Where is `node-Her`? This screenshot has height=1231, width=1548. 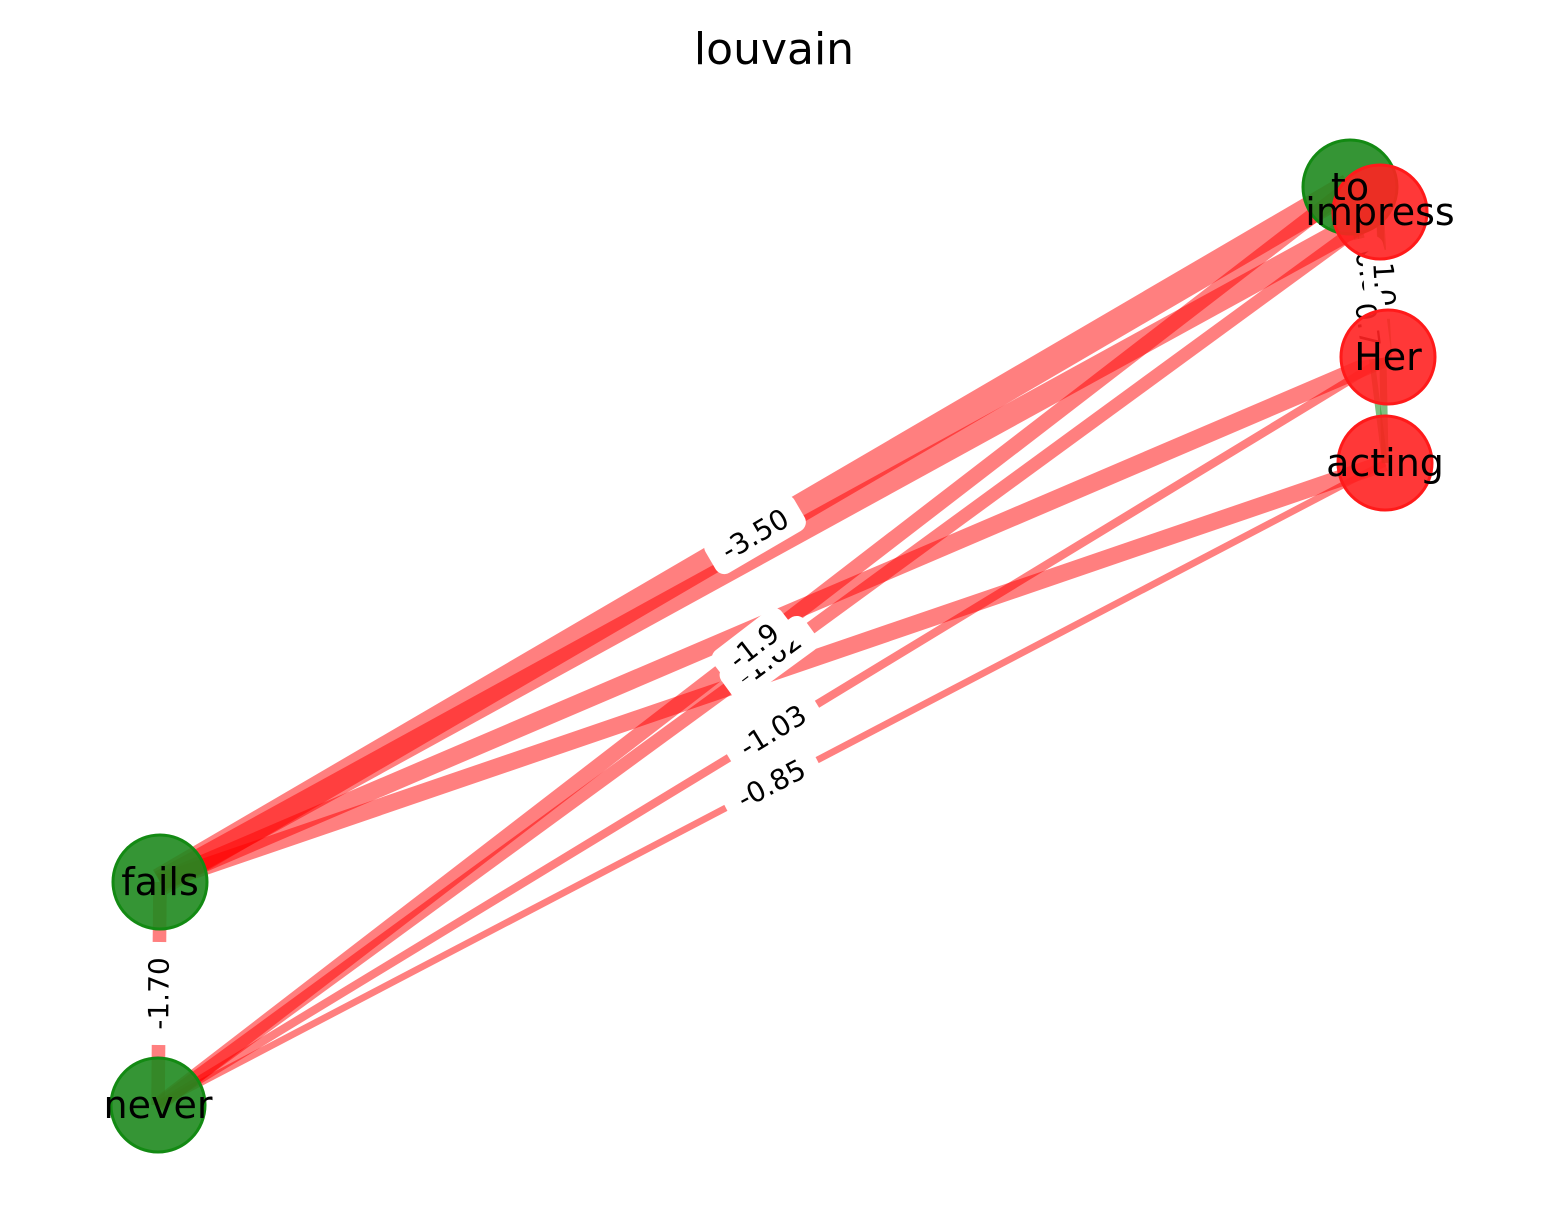 node-Her is located at coordinates (1388, 357).